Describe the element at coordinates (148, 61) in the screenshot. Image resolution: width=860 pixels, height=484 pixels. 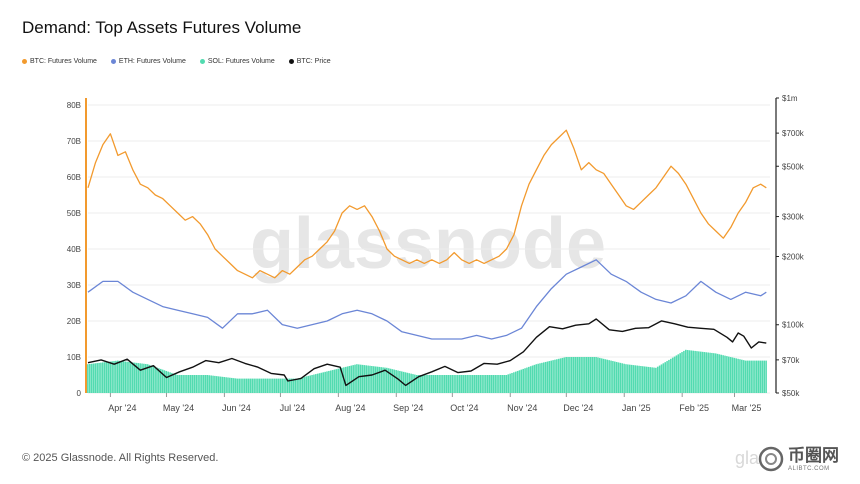
I see `legend-item-eth-volume: ETH: Futures Volume` at that location.